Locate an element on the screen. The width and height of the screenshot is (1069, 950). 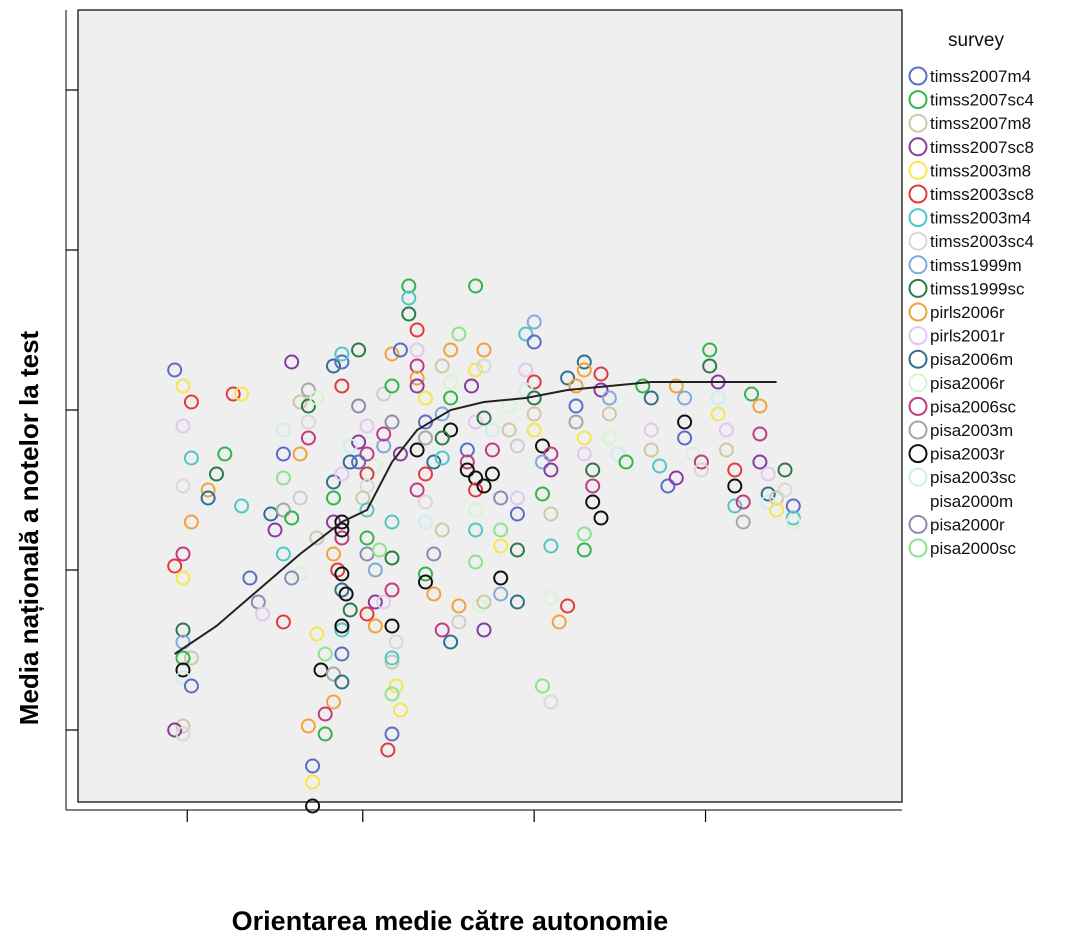
point-pisa2000sc is located at coordinates (379, 550).